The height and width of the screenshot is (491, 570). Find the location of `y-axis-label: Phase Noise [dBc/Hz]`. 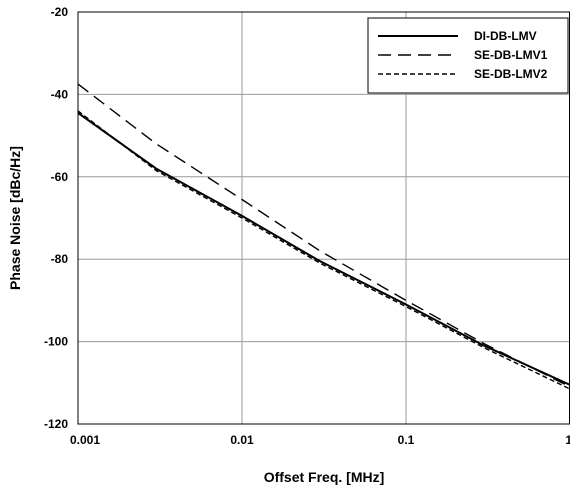

y-axis-label: Phase Noise [dBc/Hz] is located at coordinates (15, 218).